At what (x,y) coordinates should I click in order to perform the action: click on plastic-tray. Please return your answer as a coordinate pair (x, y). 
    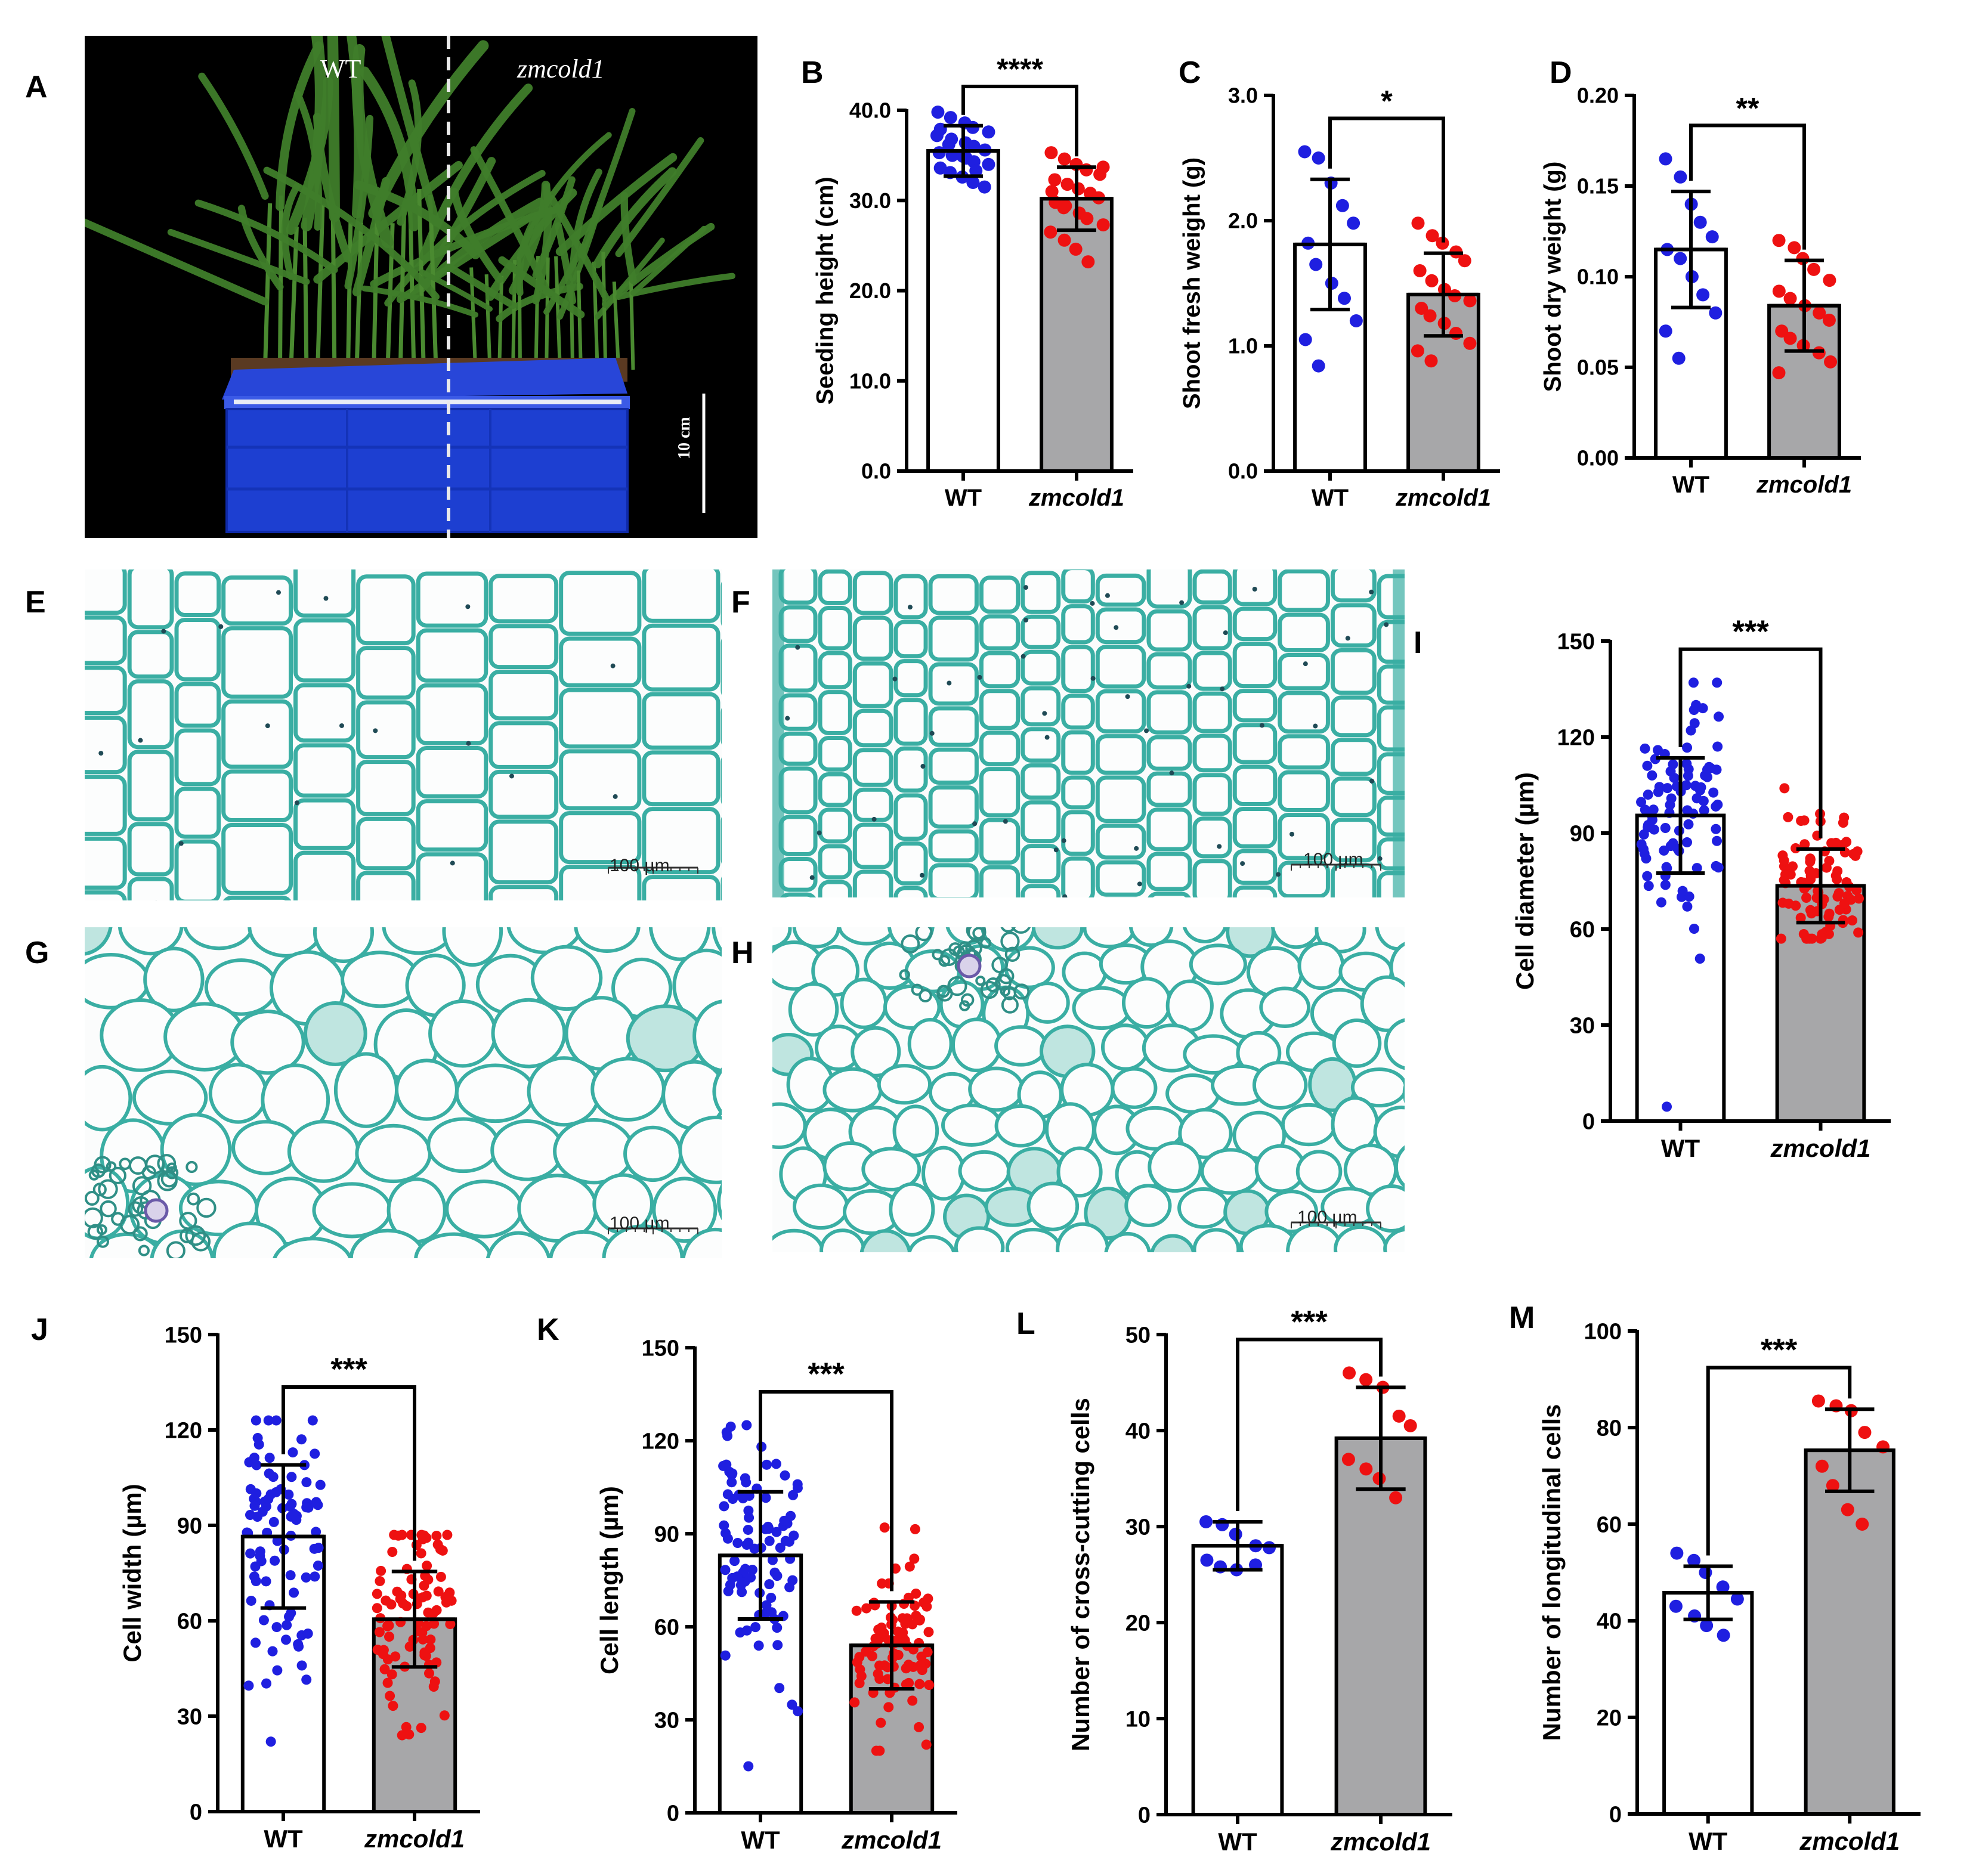
    Looking at the image, I should click on (426, 445).